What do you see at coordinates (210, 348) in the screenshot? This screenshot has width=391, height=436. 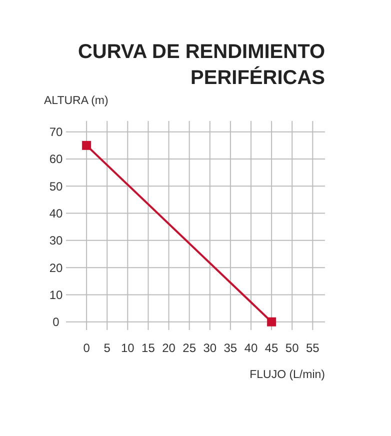 I see `x-tick-label: 30` at bounding box center [210, 348].